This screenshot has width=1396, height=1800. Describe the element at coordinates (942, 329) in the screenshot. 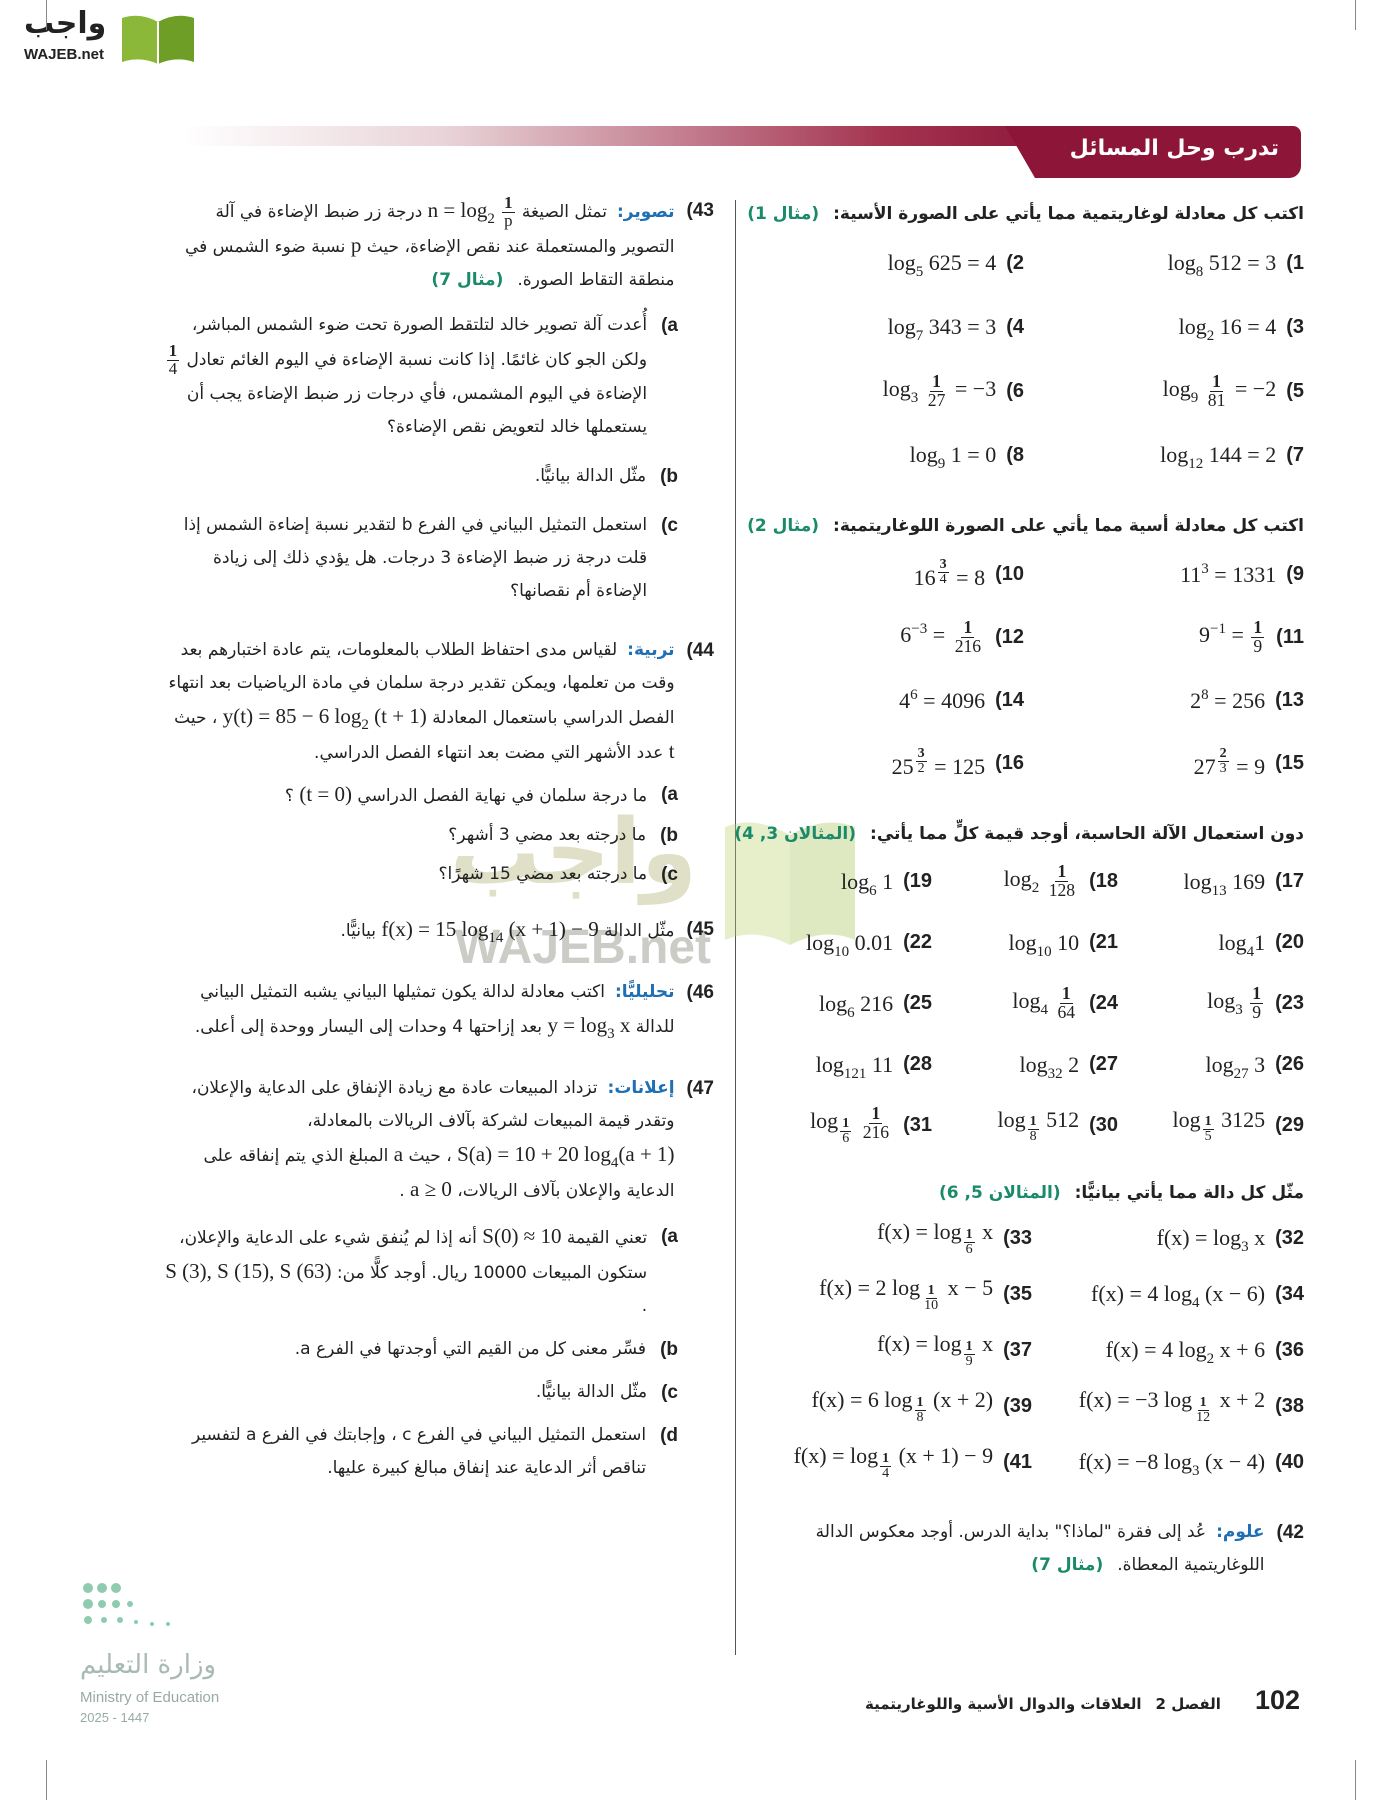

I see `math-expression: log7 343 = 3` at that location.